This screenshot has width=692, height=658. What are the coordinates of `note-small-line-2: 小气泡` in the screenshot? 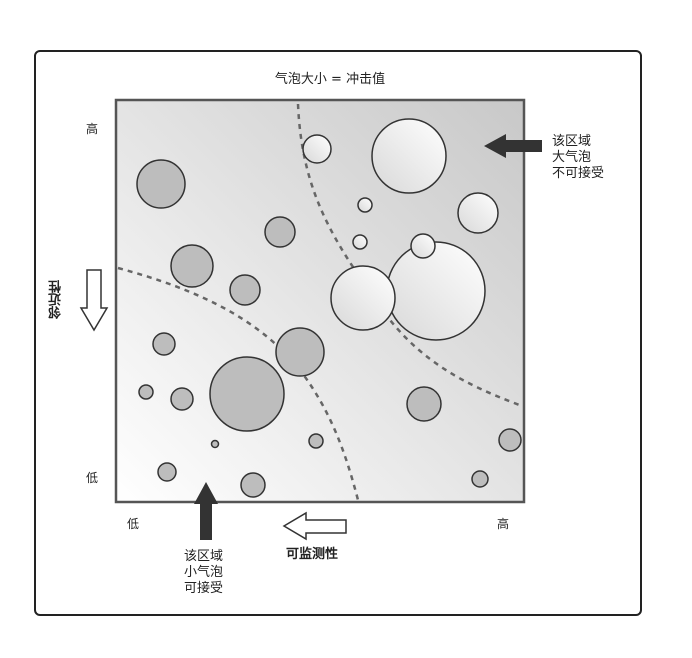 It's located at (204, 572).